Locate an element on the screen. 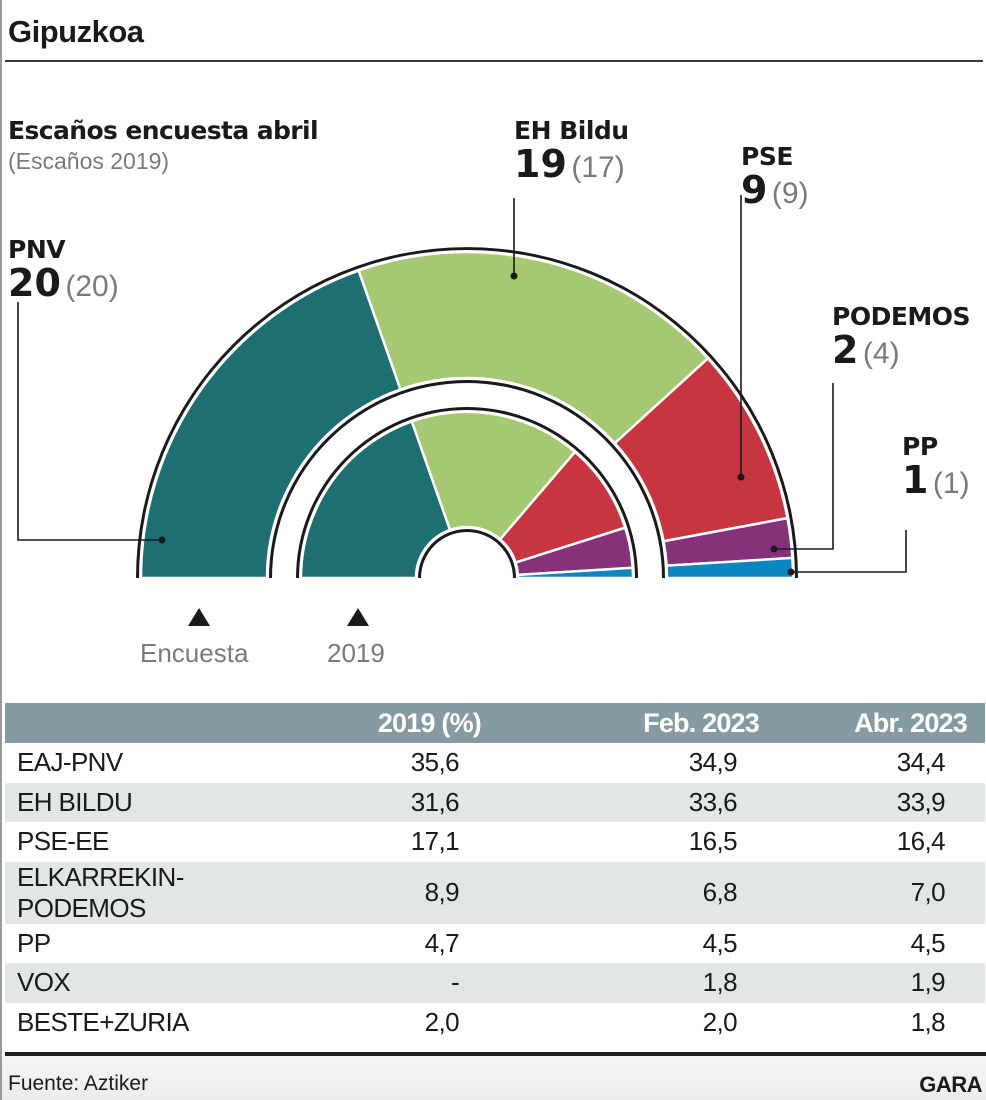 This screenshot has width=986, height=1100. party-seats: 2 is located at coordinates (845, 350).